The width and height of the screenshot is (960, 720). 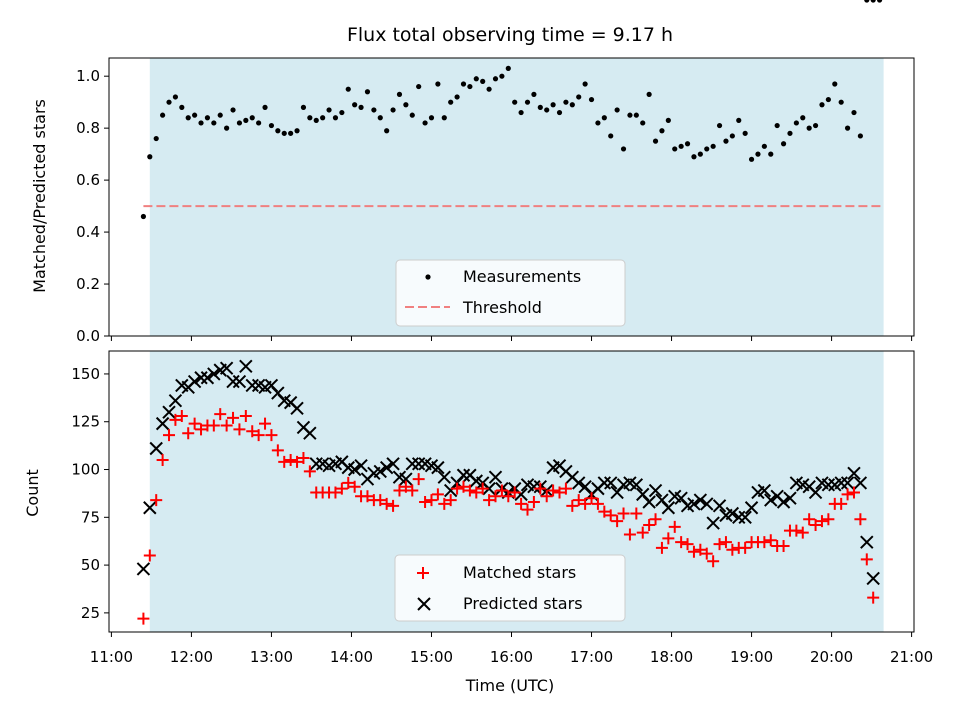 I want to click on top-y-tick-label: 0.4, so click(x=88, y=232).